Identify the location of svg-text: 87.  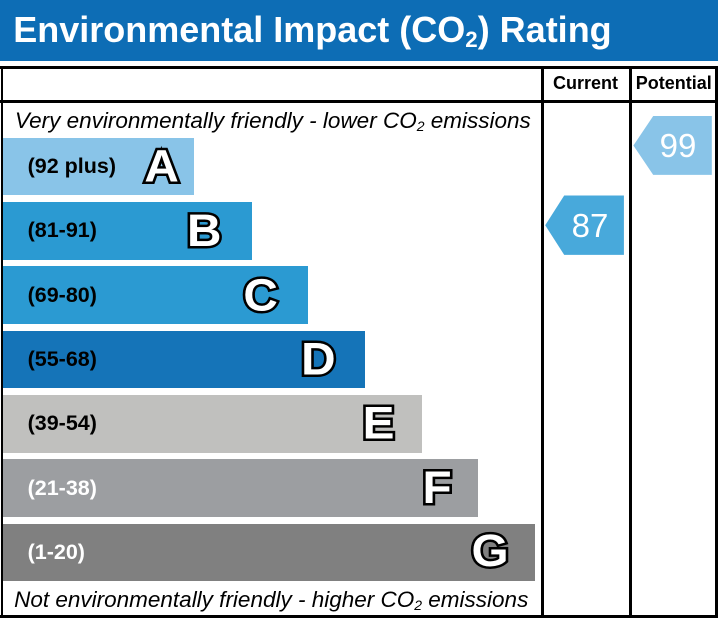
(590, 225).